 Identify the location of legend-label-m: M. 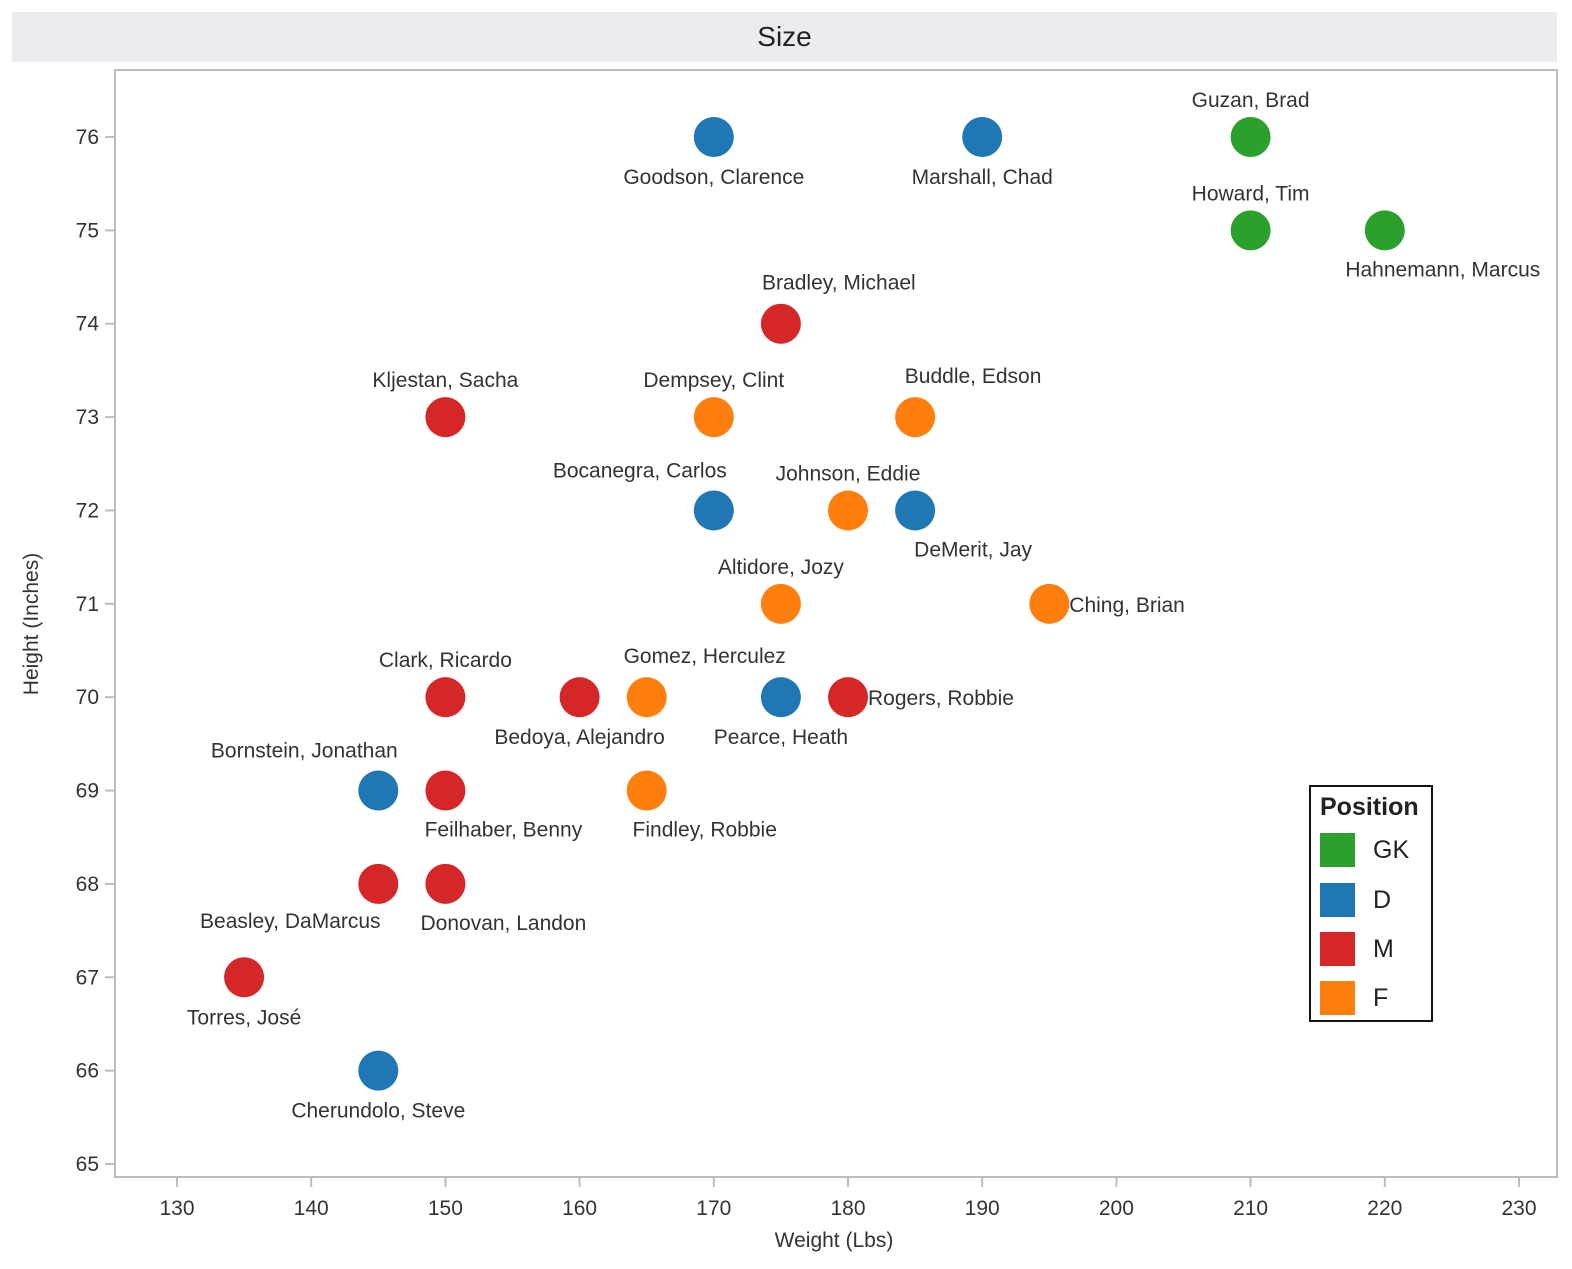
(1383, 948).